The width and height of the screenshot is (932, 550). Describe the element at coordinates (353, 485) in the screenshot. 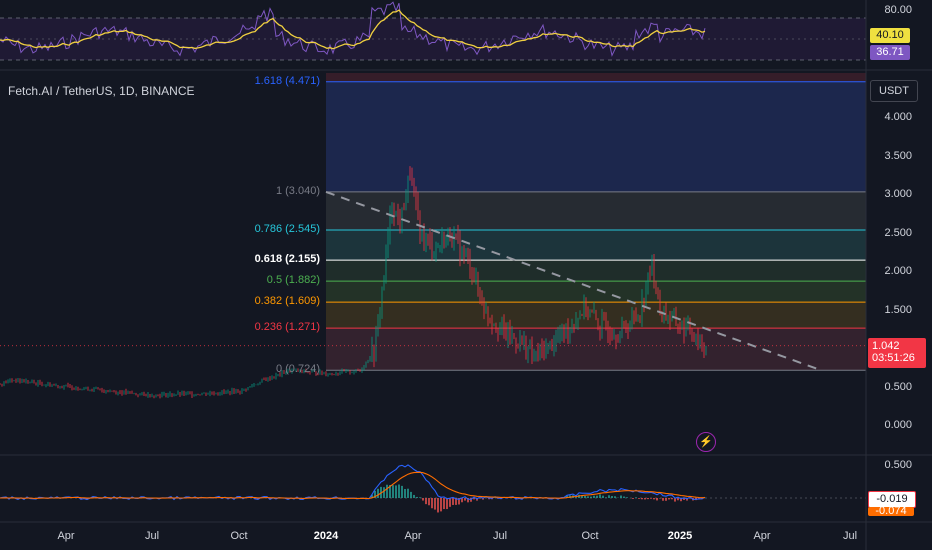

I see `macd-signal-line` at that location.